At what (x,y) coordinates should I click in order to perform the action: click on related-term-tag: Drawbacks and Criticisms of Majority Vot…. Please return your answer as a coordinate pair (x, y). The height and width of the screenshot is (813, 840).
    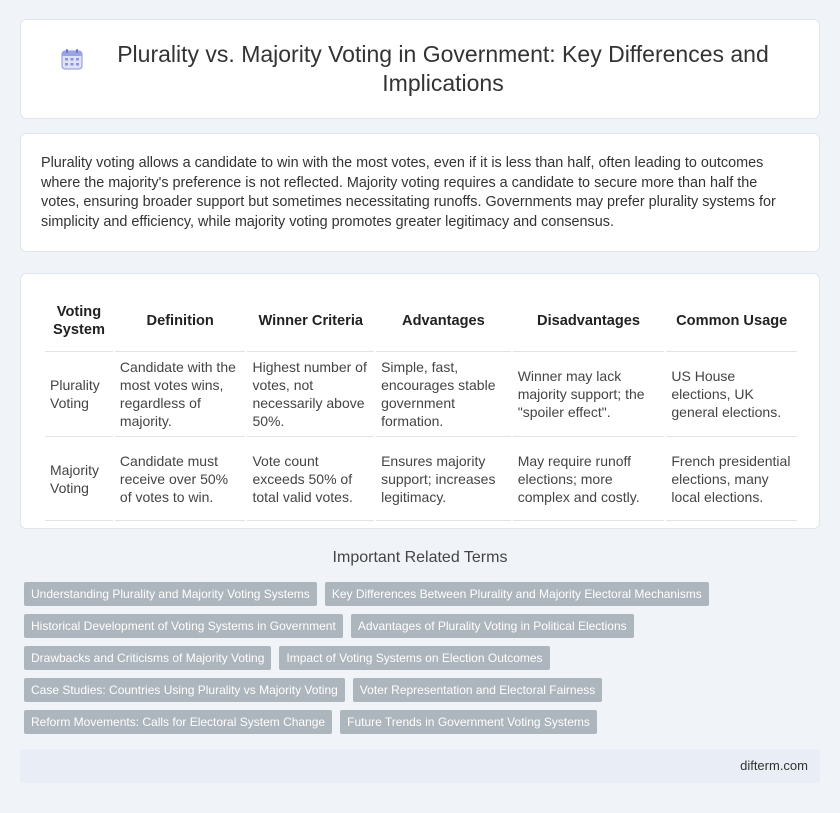
    Looking at the image, I should click on (148, 658).